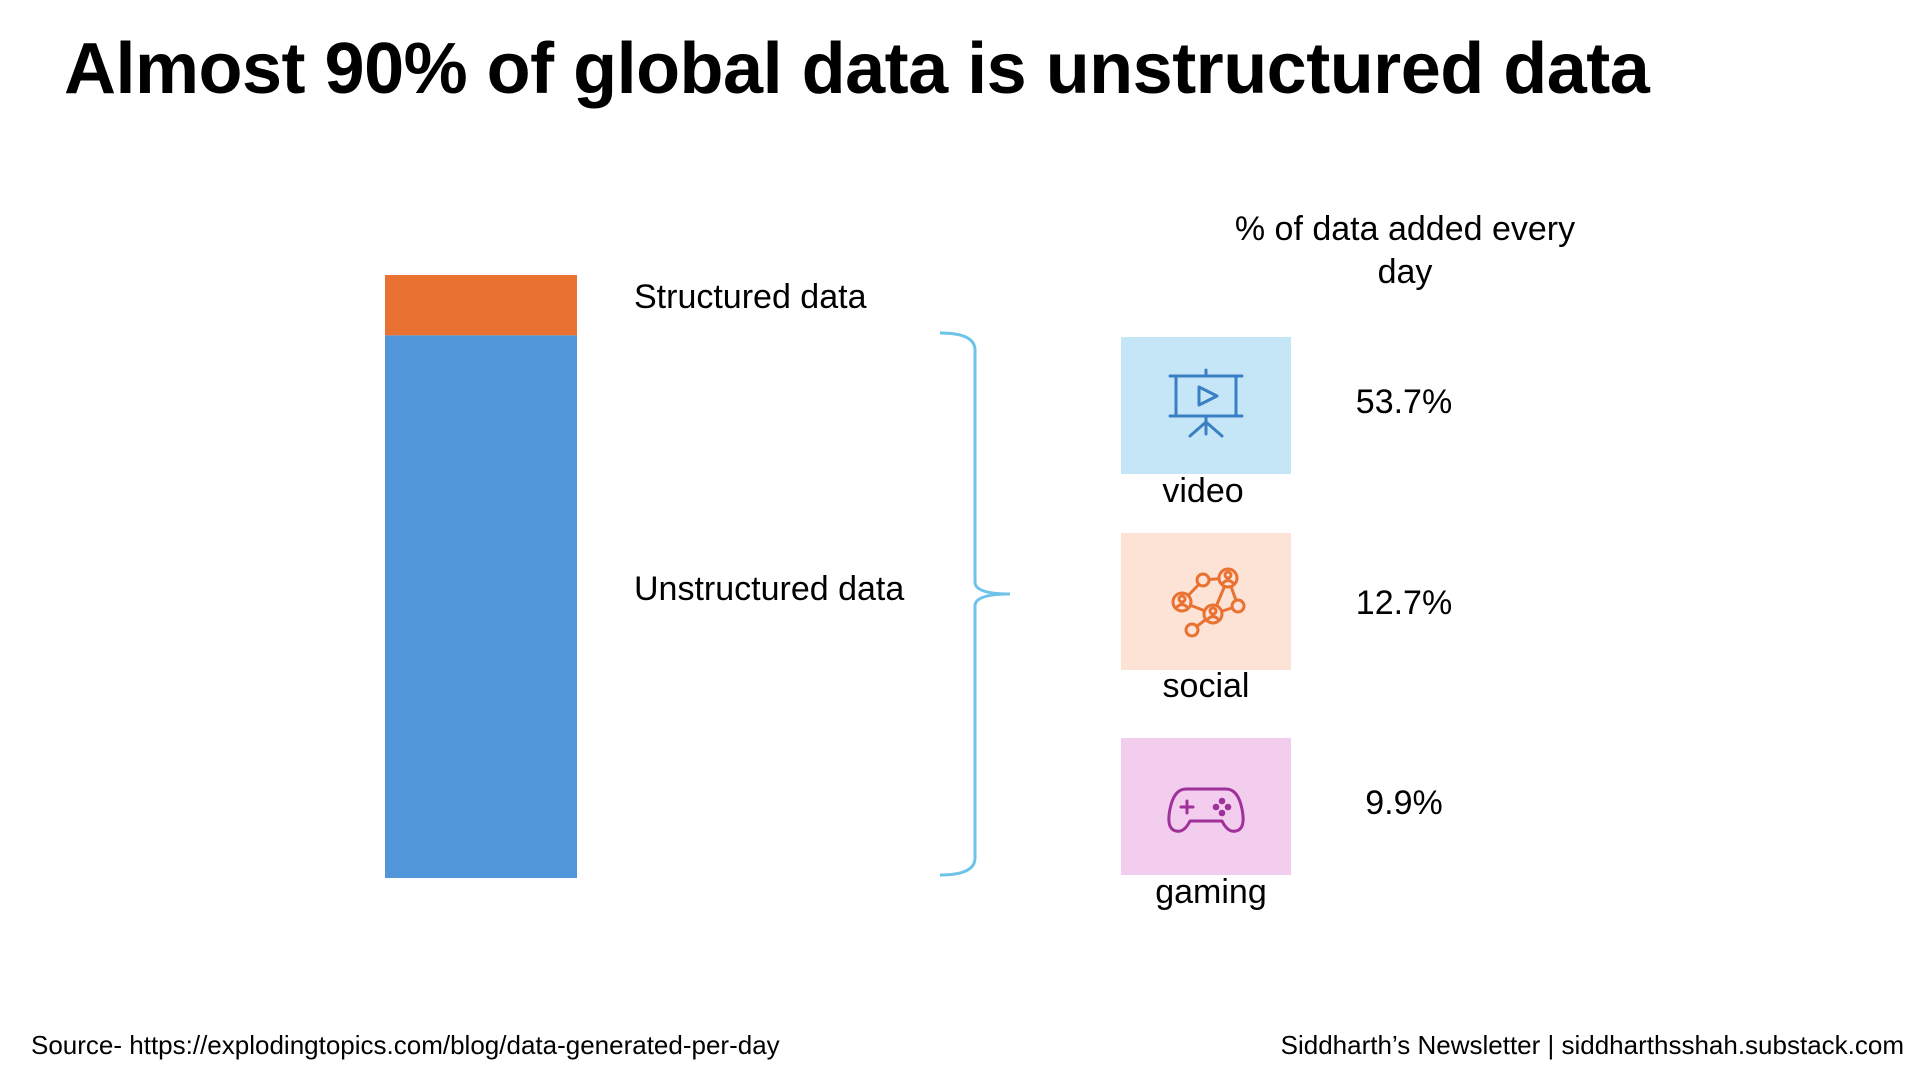 The width and height of the screenshot is (1920, 1080). Describe the element at coordinates (750, 297) in the screenshot. I see `structured-data-label: Structured data` at that location.